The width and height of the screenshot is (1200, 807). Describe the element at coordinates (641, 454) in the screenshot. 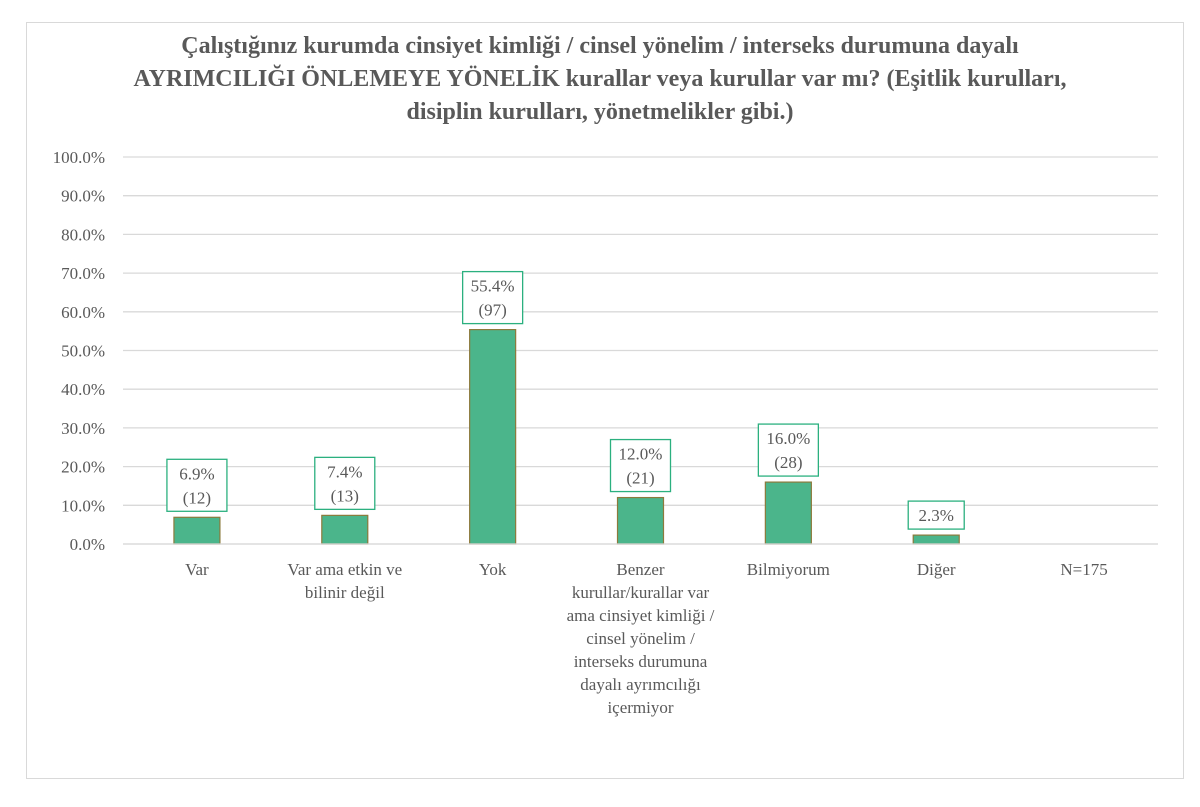

I see `data-label-percent: 12.0%` at that location.